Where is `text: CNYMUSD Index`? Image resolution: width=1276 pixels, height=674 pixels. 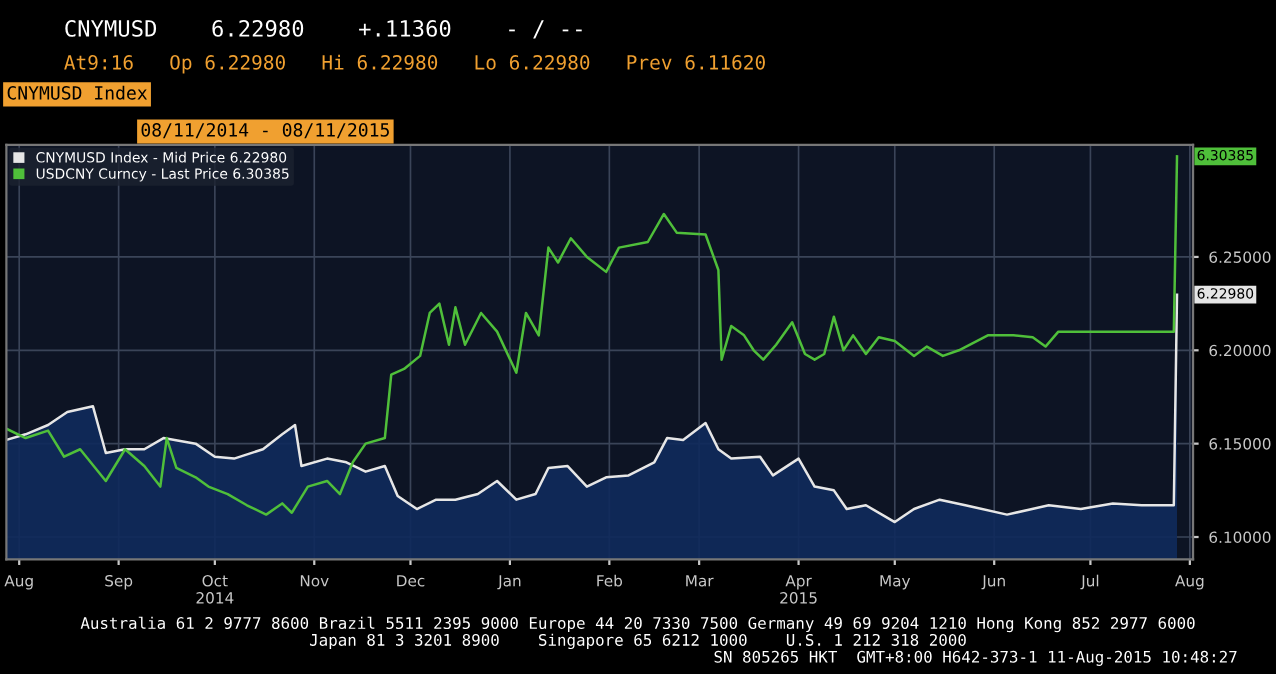 text: CNYMUSD Index is located at coordinates (77, 92).